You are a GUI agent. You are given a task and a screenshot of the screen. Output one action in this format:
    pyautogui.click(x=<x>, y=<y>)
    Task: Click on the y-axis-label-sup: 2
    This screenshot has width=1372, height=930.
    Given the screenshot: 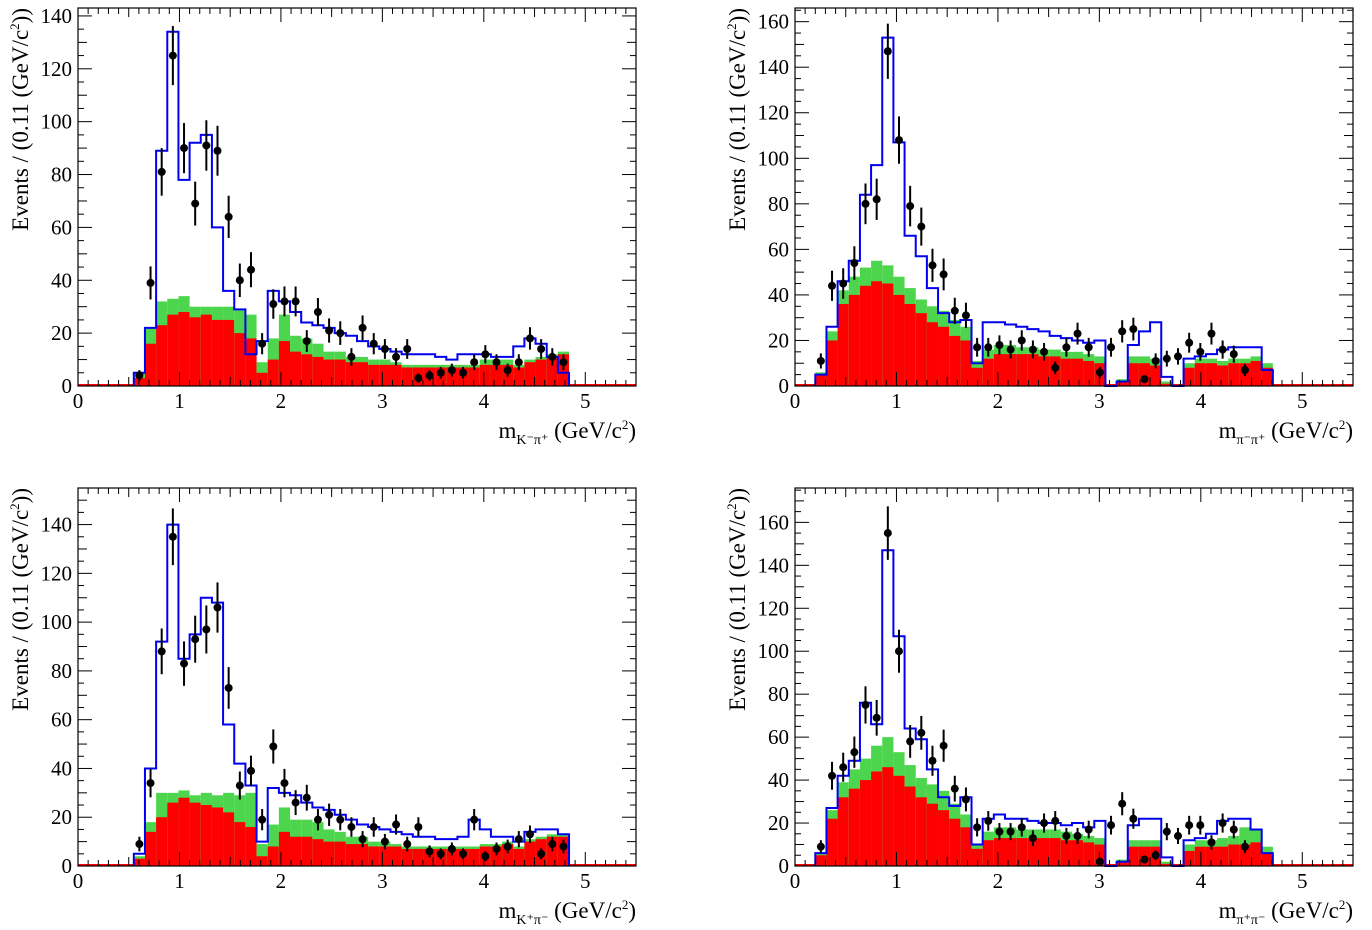 What is the action you would take?
    pyautogui.click(x=14, y=26)
    